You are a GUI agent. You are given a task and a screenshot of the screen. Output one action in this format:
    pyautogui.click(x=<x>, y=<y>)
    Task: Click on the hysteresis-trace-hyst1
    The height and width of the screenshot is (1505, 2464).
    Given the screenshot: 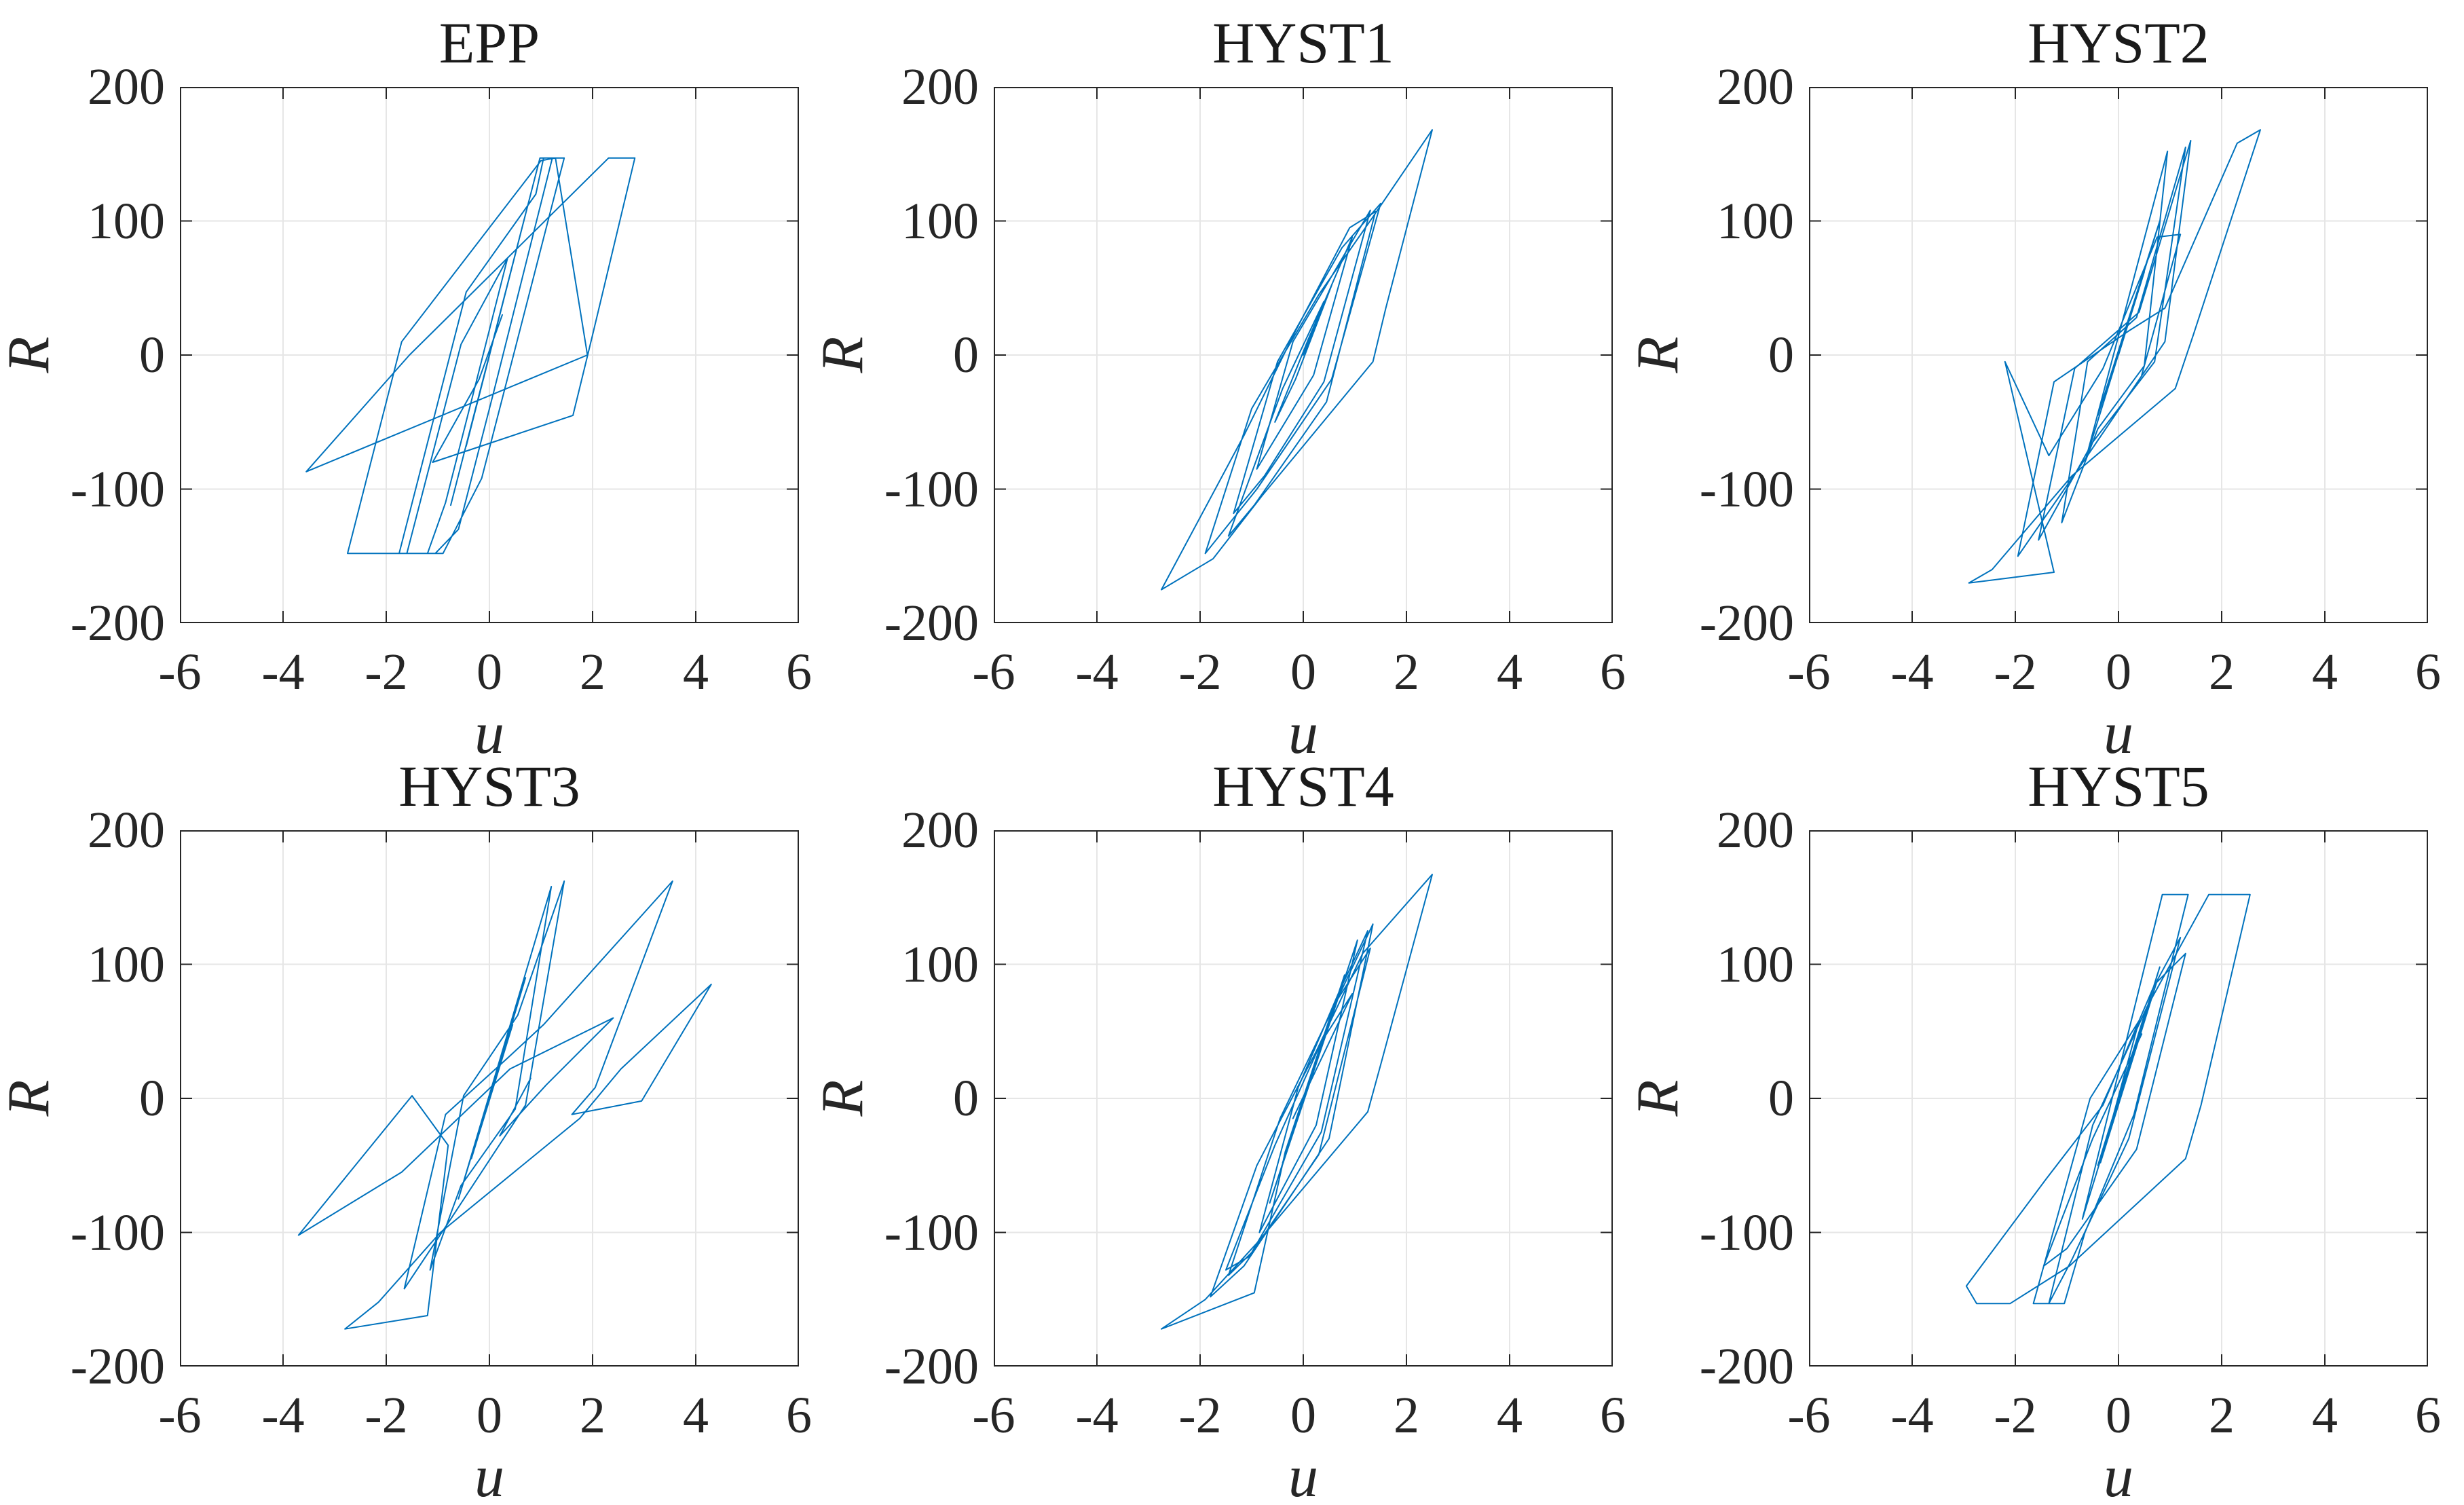 What is the action you would take?
    pyautogui.click(x=1297, y=360)
    